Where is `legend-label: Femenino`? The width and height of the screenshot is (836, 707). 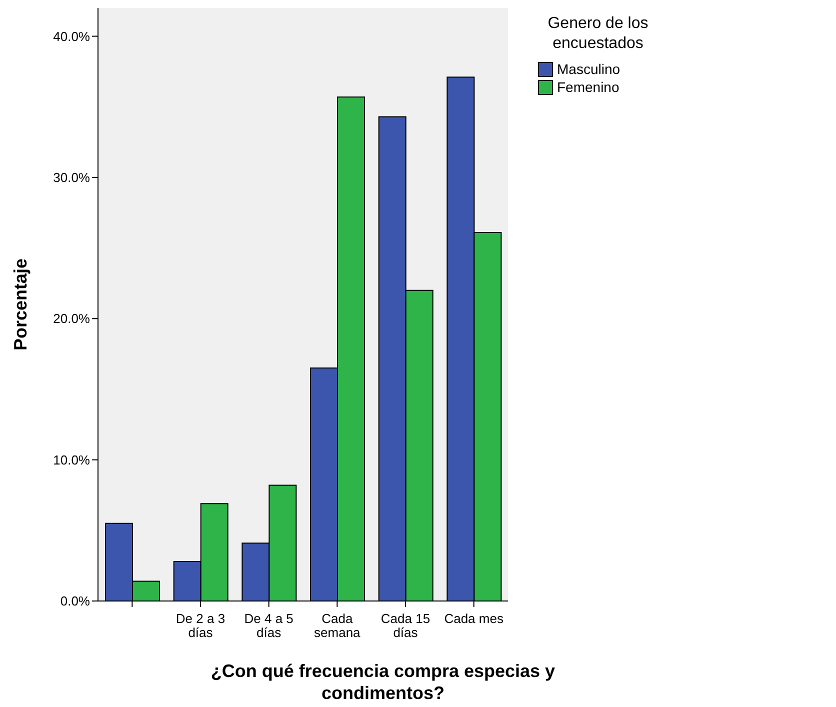 legend-label: Femenino is located at coordinates (588, 87).